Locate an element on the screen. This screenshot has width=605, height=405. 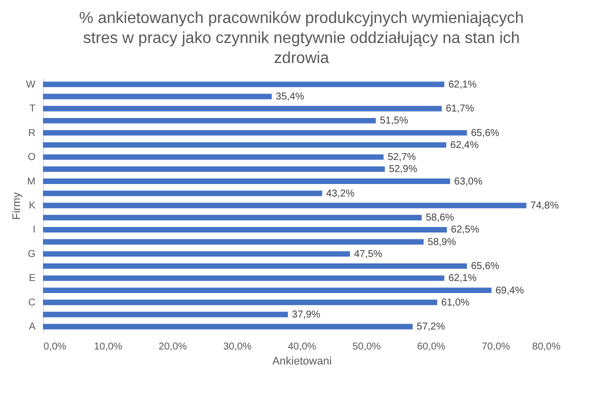
data-label: 61,7% is located at coordinates (460, 109).